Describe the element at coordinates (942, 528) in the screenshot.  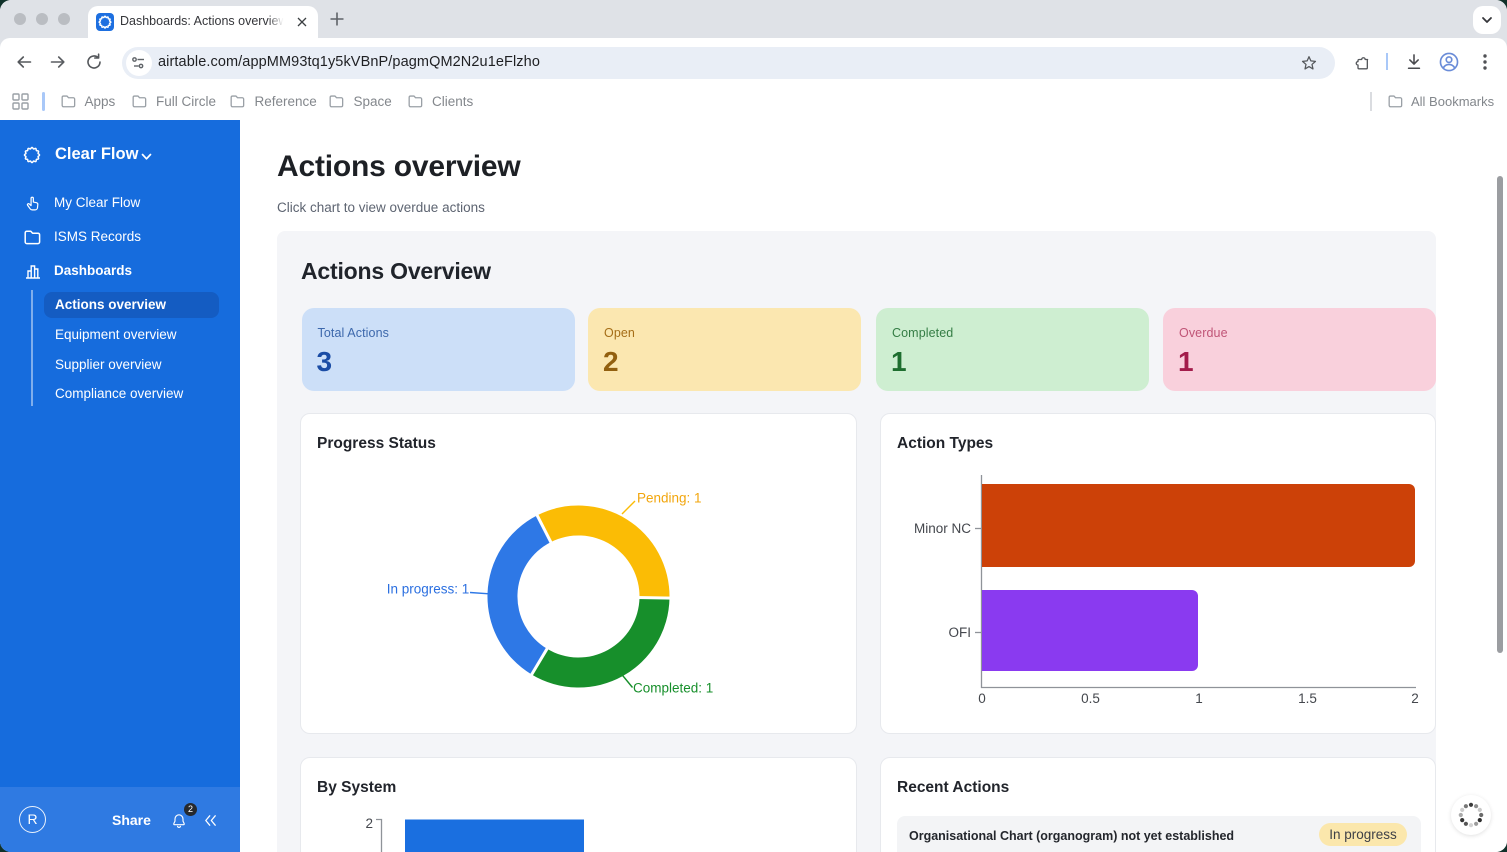
I see `svg-text: Minor NC` at that location.